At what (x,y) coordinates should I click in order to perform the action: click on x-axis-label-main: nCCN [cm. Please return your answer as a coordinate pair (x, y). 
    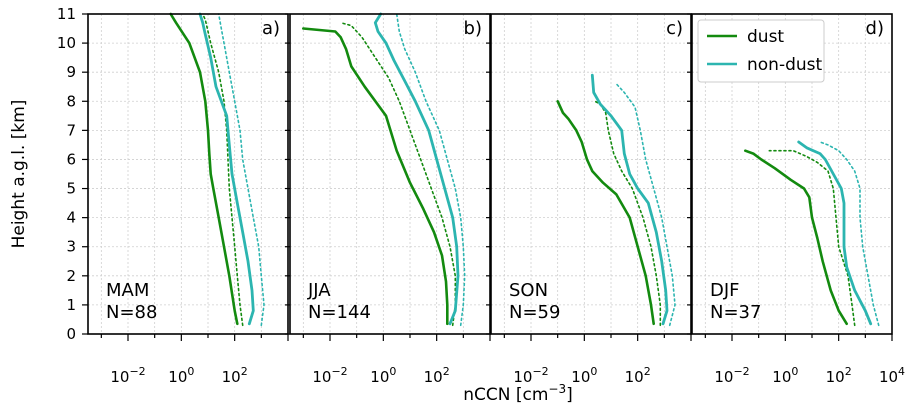
    Looking at the image, I should click on (505, 395).